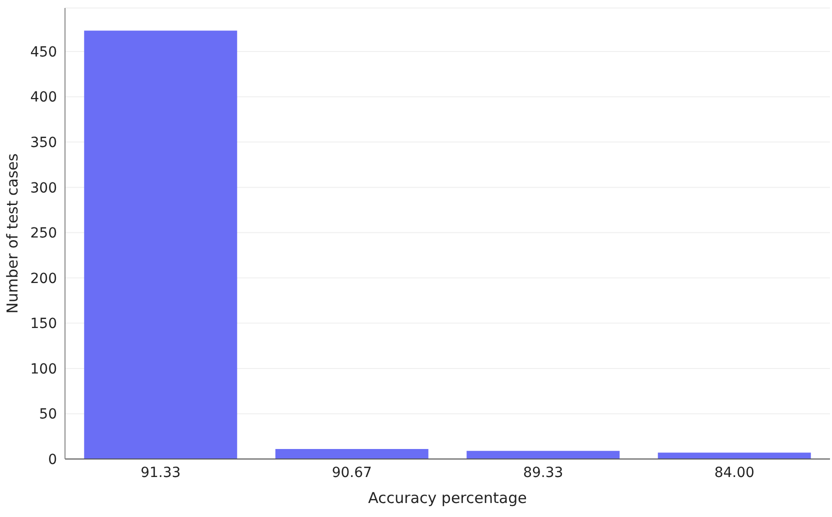  I want to click on y-tick-label: 150, so click(43, 324).